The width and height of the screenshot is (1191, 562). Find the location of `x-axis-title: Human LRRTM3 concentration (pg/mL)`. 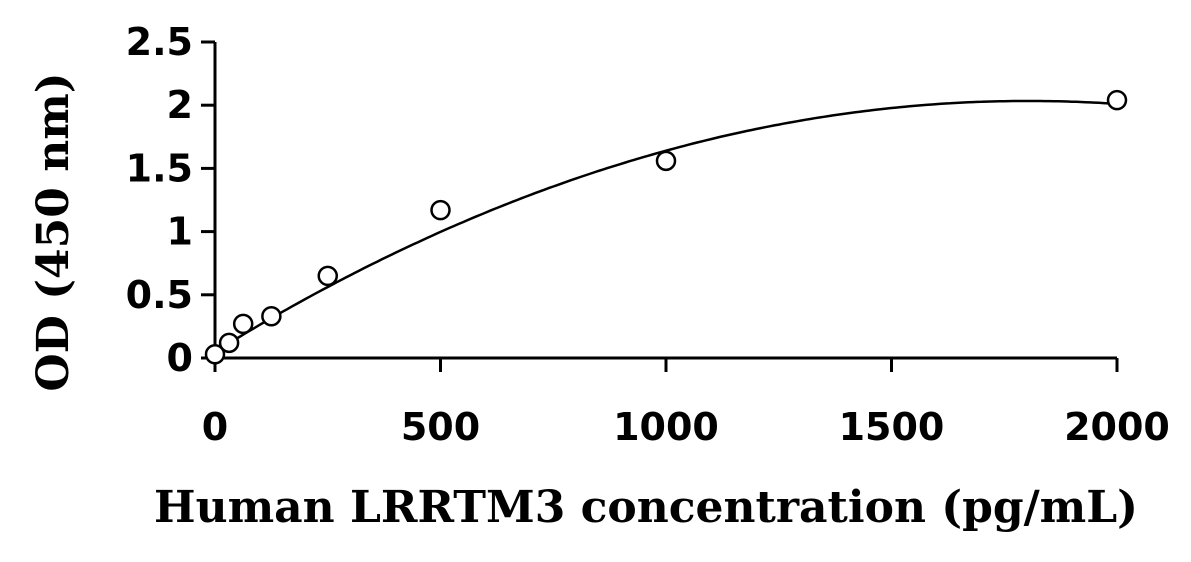

x-axis-title: Human LRRTM3 concentration (pg/mL) is located at coordinates (646, 507).